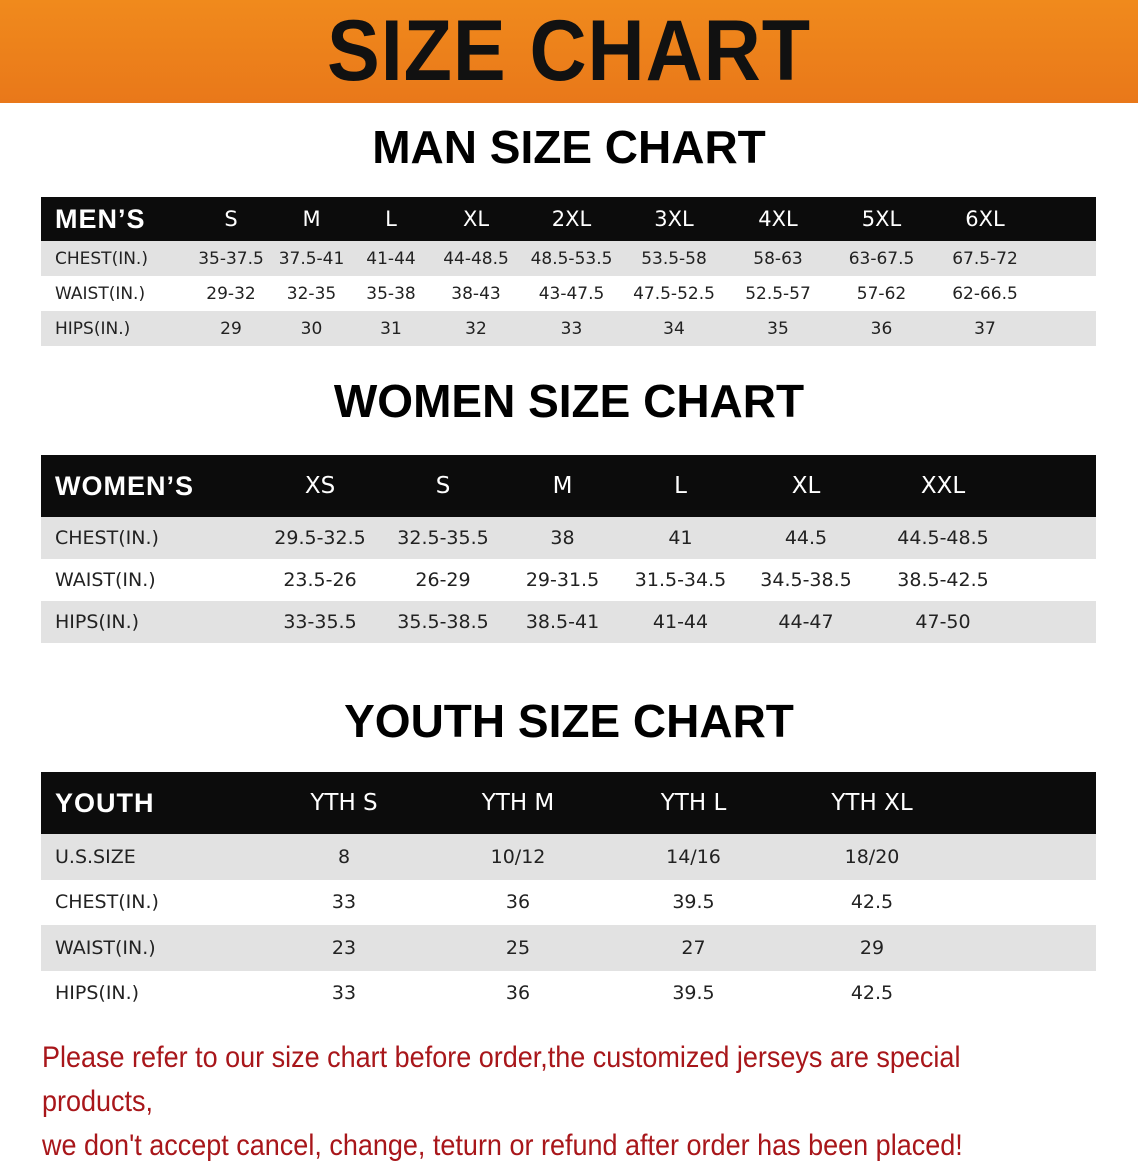  Describe the element at coordinates (476, 328) in the screenshot. I see `table-cell: 32` at that location.